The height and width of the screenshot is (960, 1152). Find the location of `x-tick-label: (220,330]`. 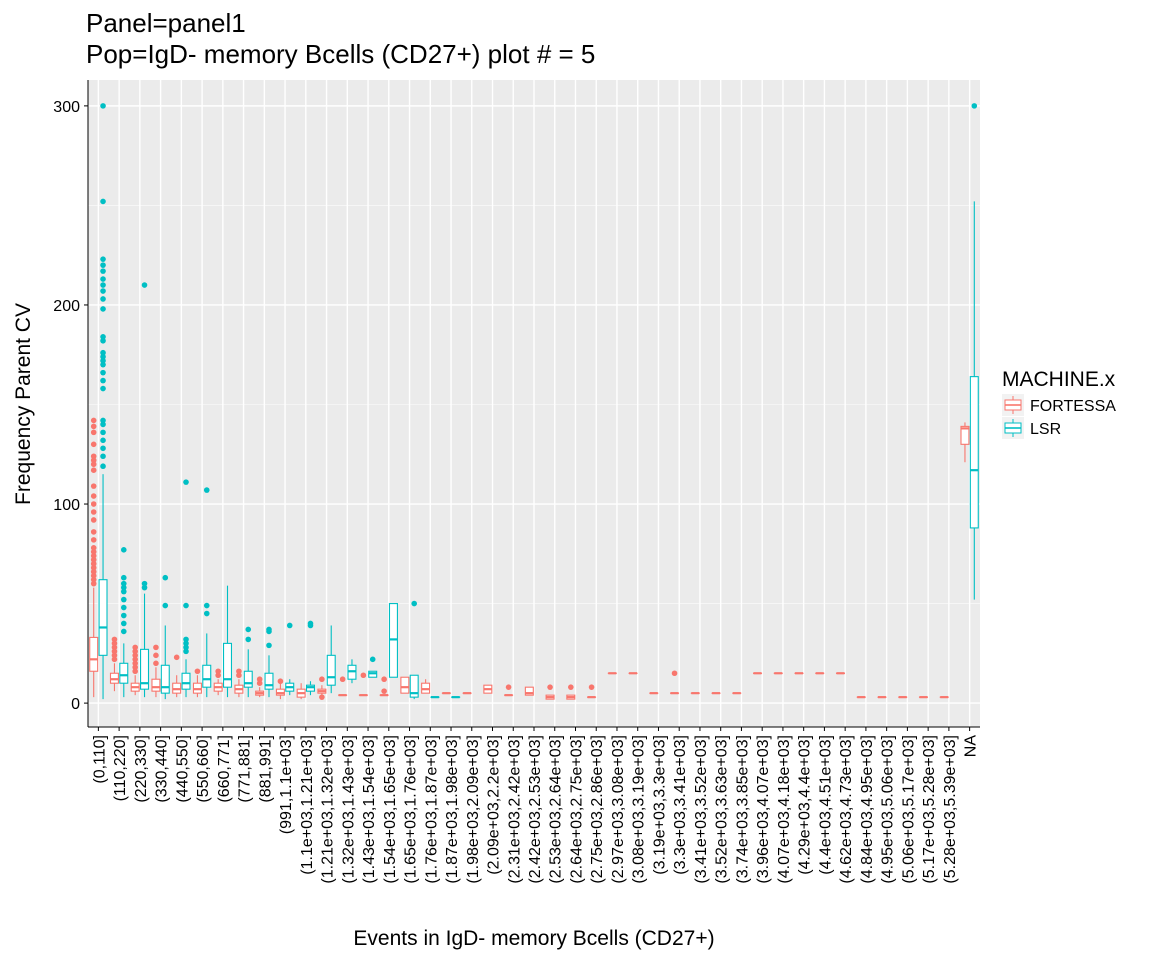

x-tick-label: (220,330] is located at coordinates (141, 769).